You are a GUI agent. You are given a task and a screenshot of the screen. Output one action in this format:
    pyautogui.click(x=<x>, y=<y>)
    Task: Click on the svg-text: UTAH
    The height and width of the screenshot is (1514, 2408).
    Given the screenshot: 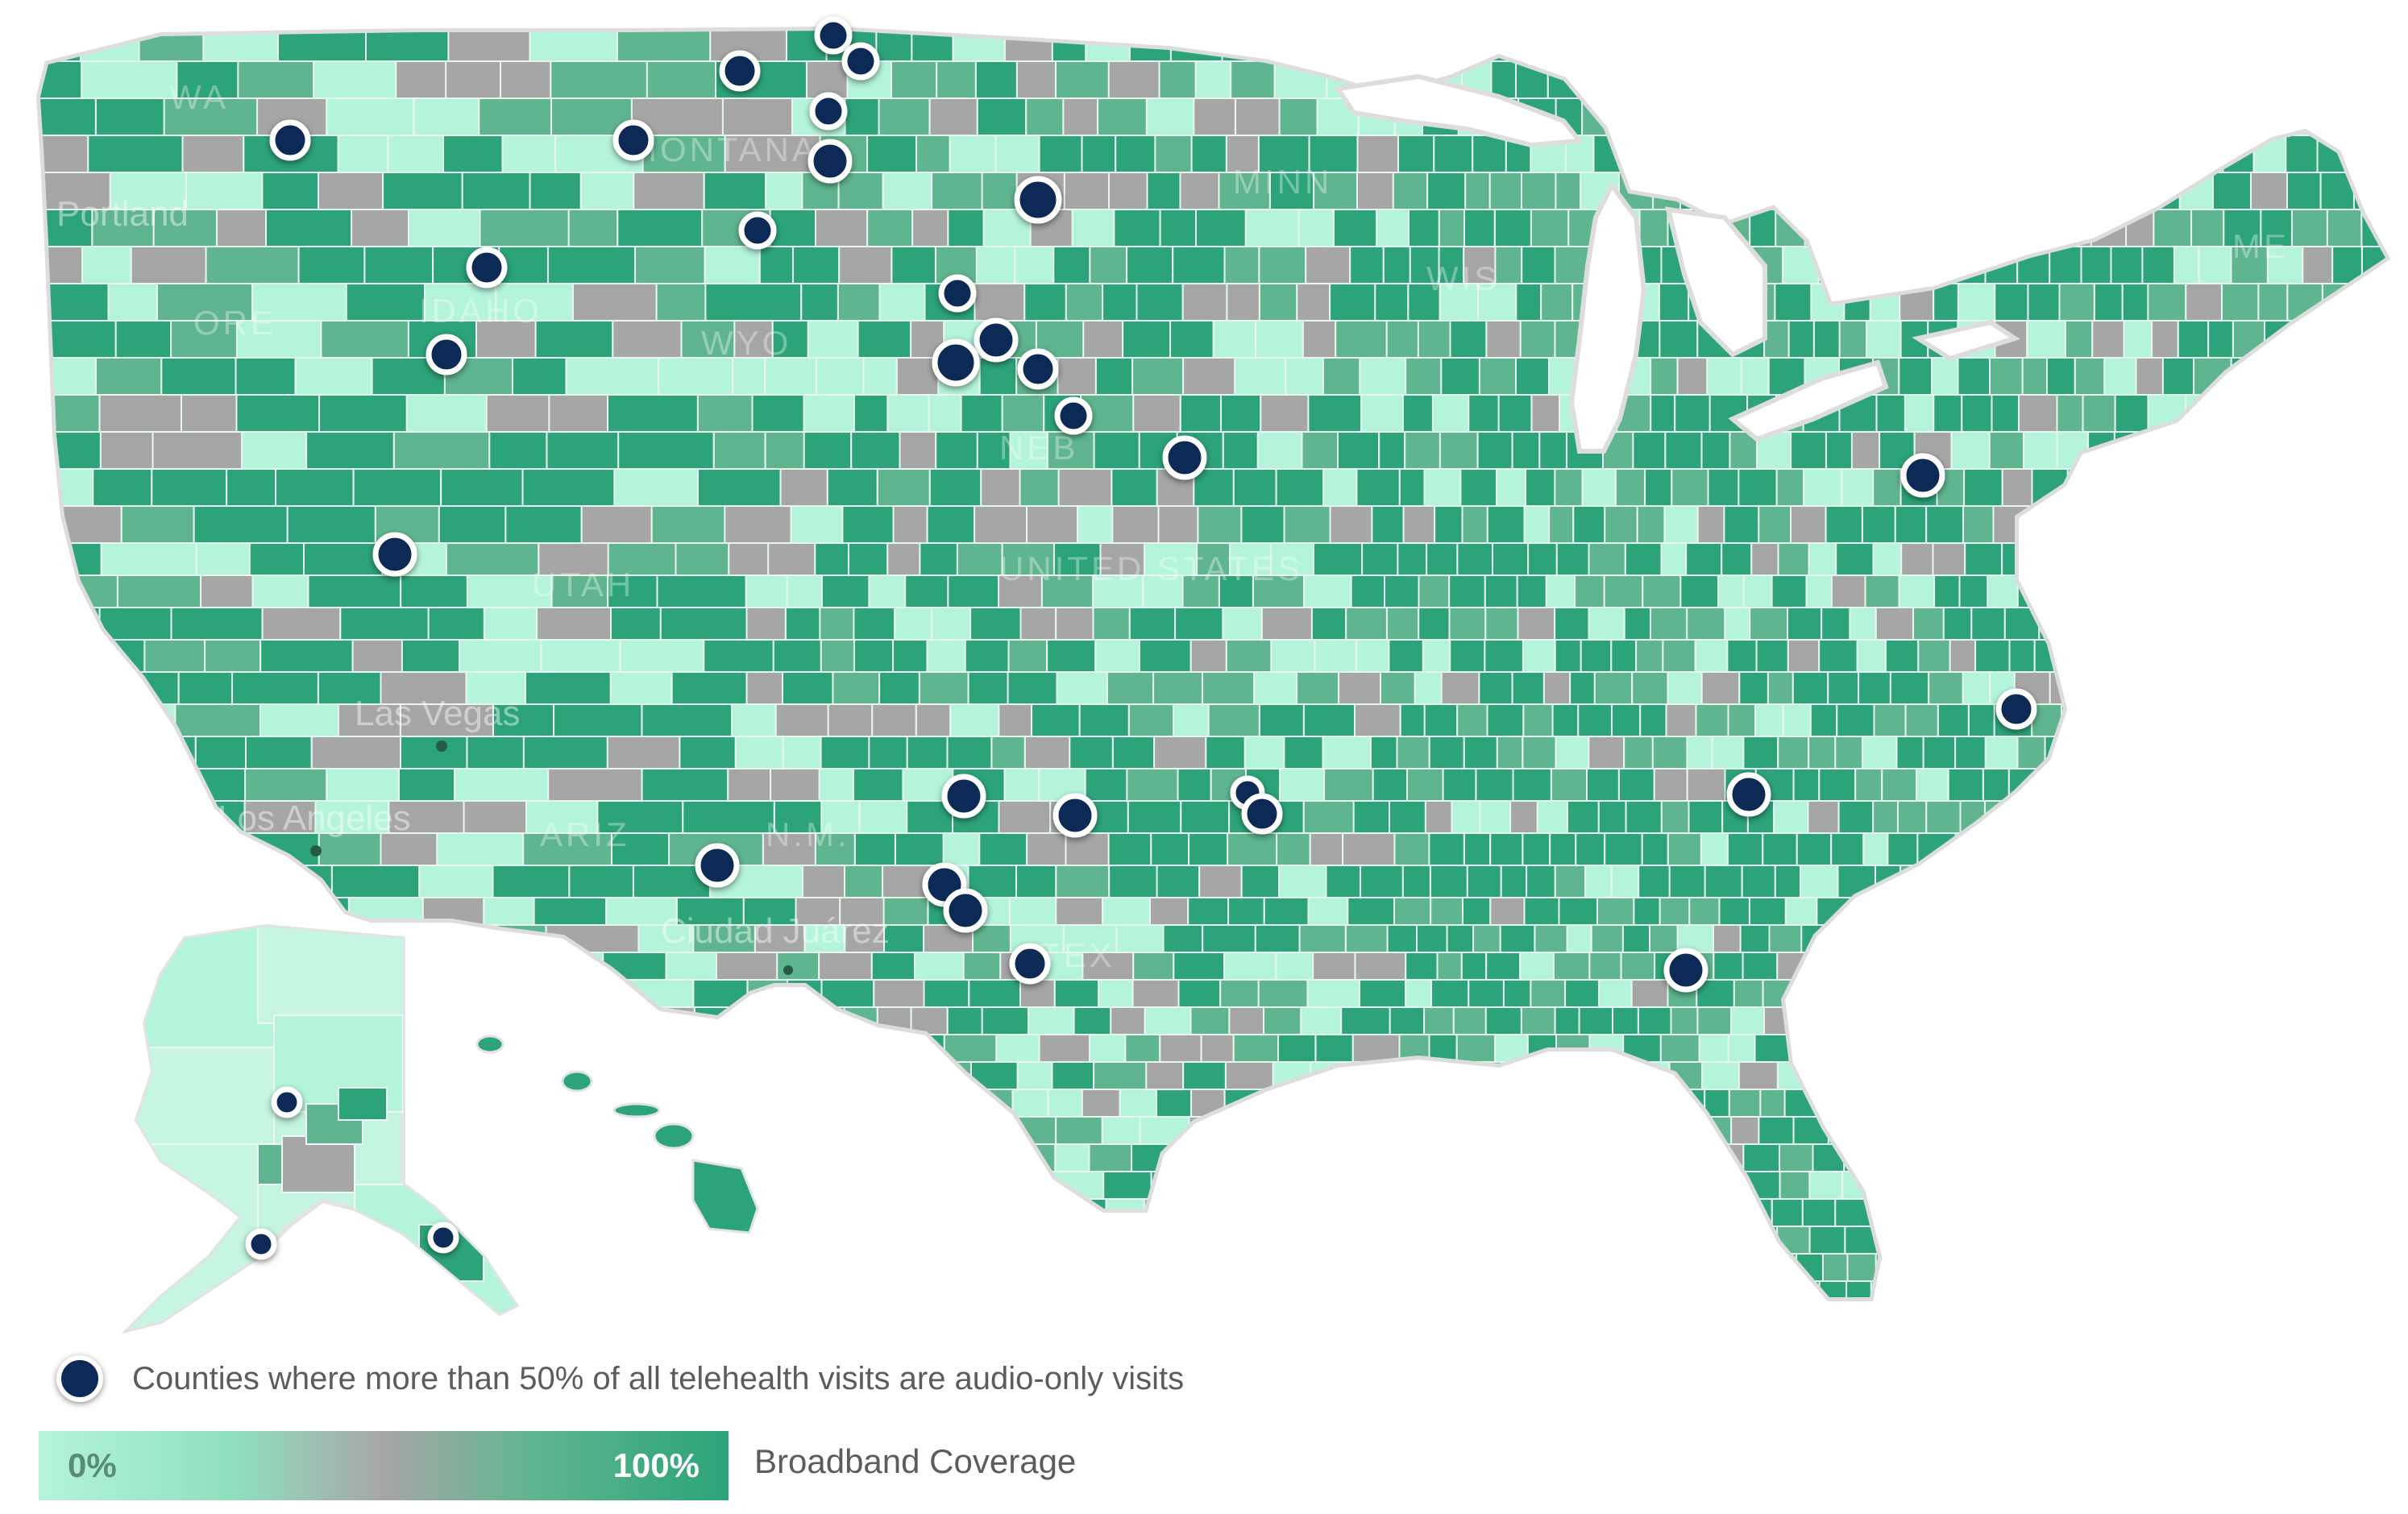 What is the action you would take?
    pyautogui.click(x=583, y=585)
    